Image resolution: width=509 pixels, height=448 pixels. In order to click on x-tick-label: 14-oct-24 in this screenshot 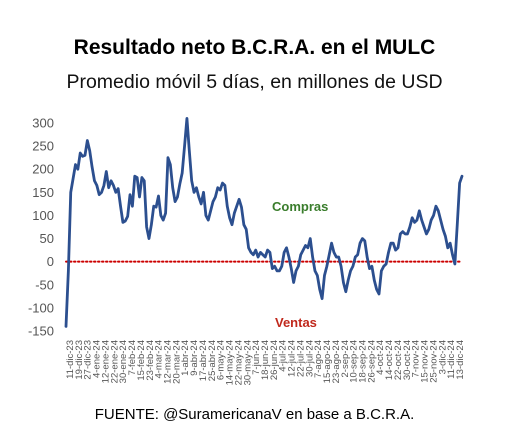, I will do `click(389, 360)`.